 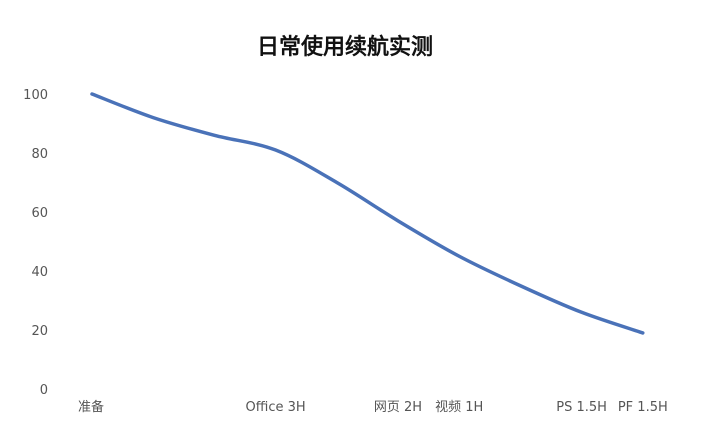 What do you see at coordinates (39, 213) in the screenshot?
I see `y-tick-label: 60` at bounding box center [39, 213].